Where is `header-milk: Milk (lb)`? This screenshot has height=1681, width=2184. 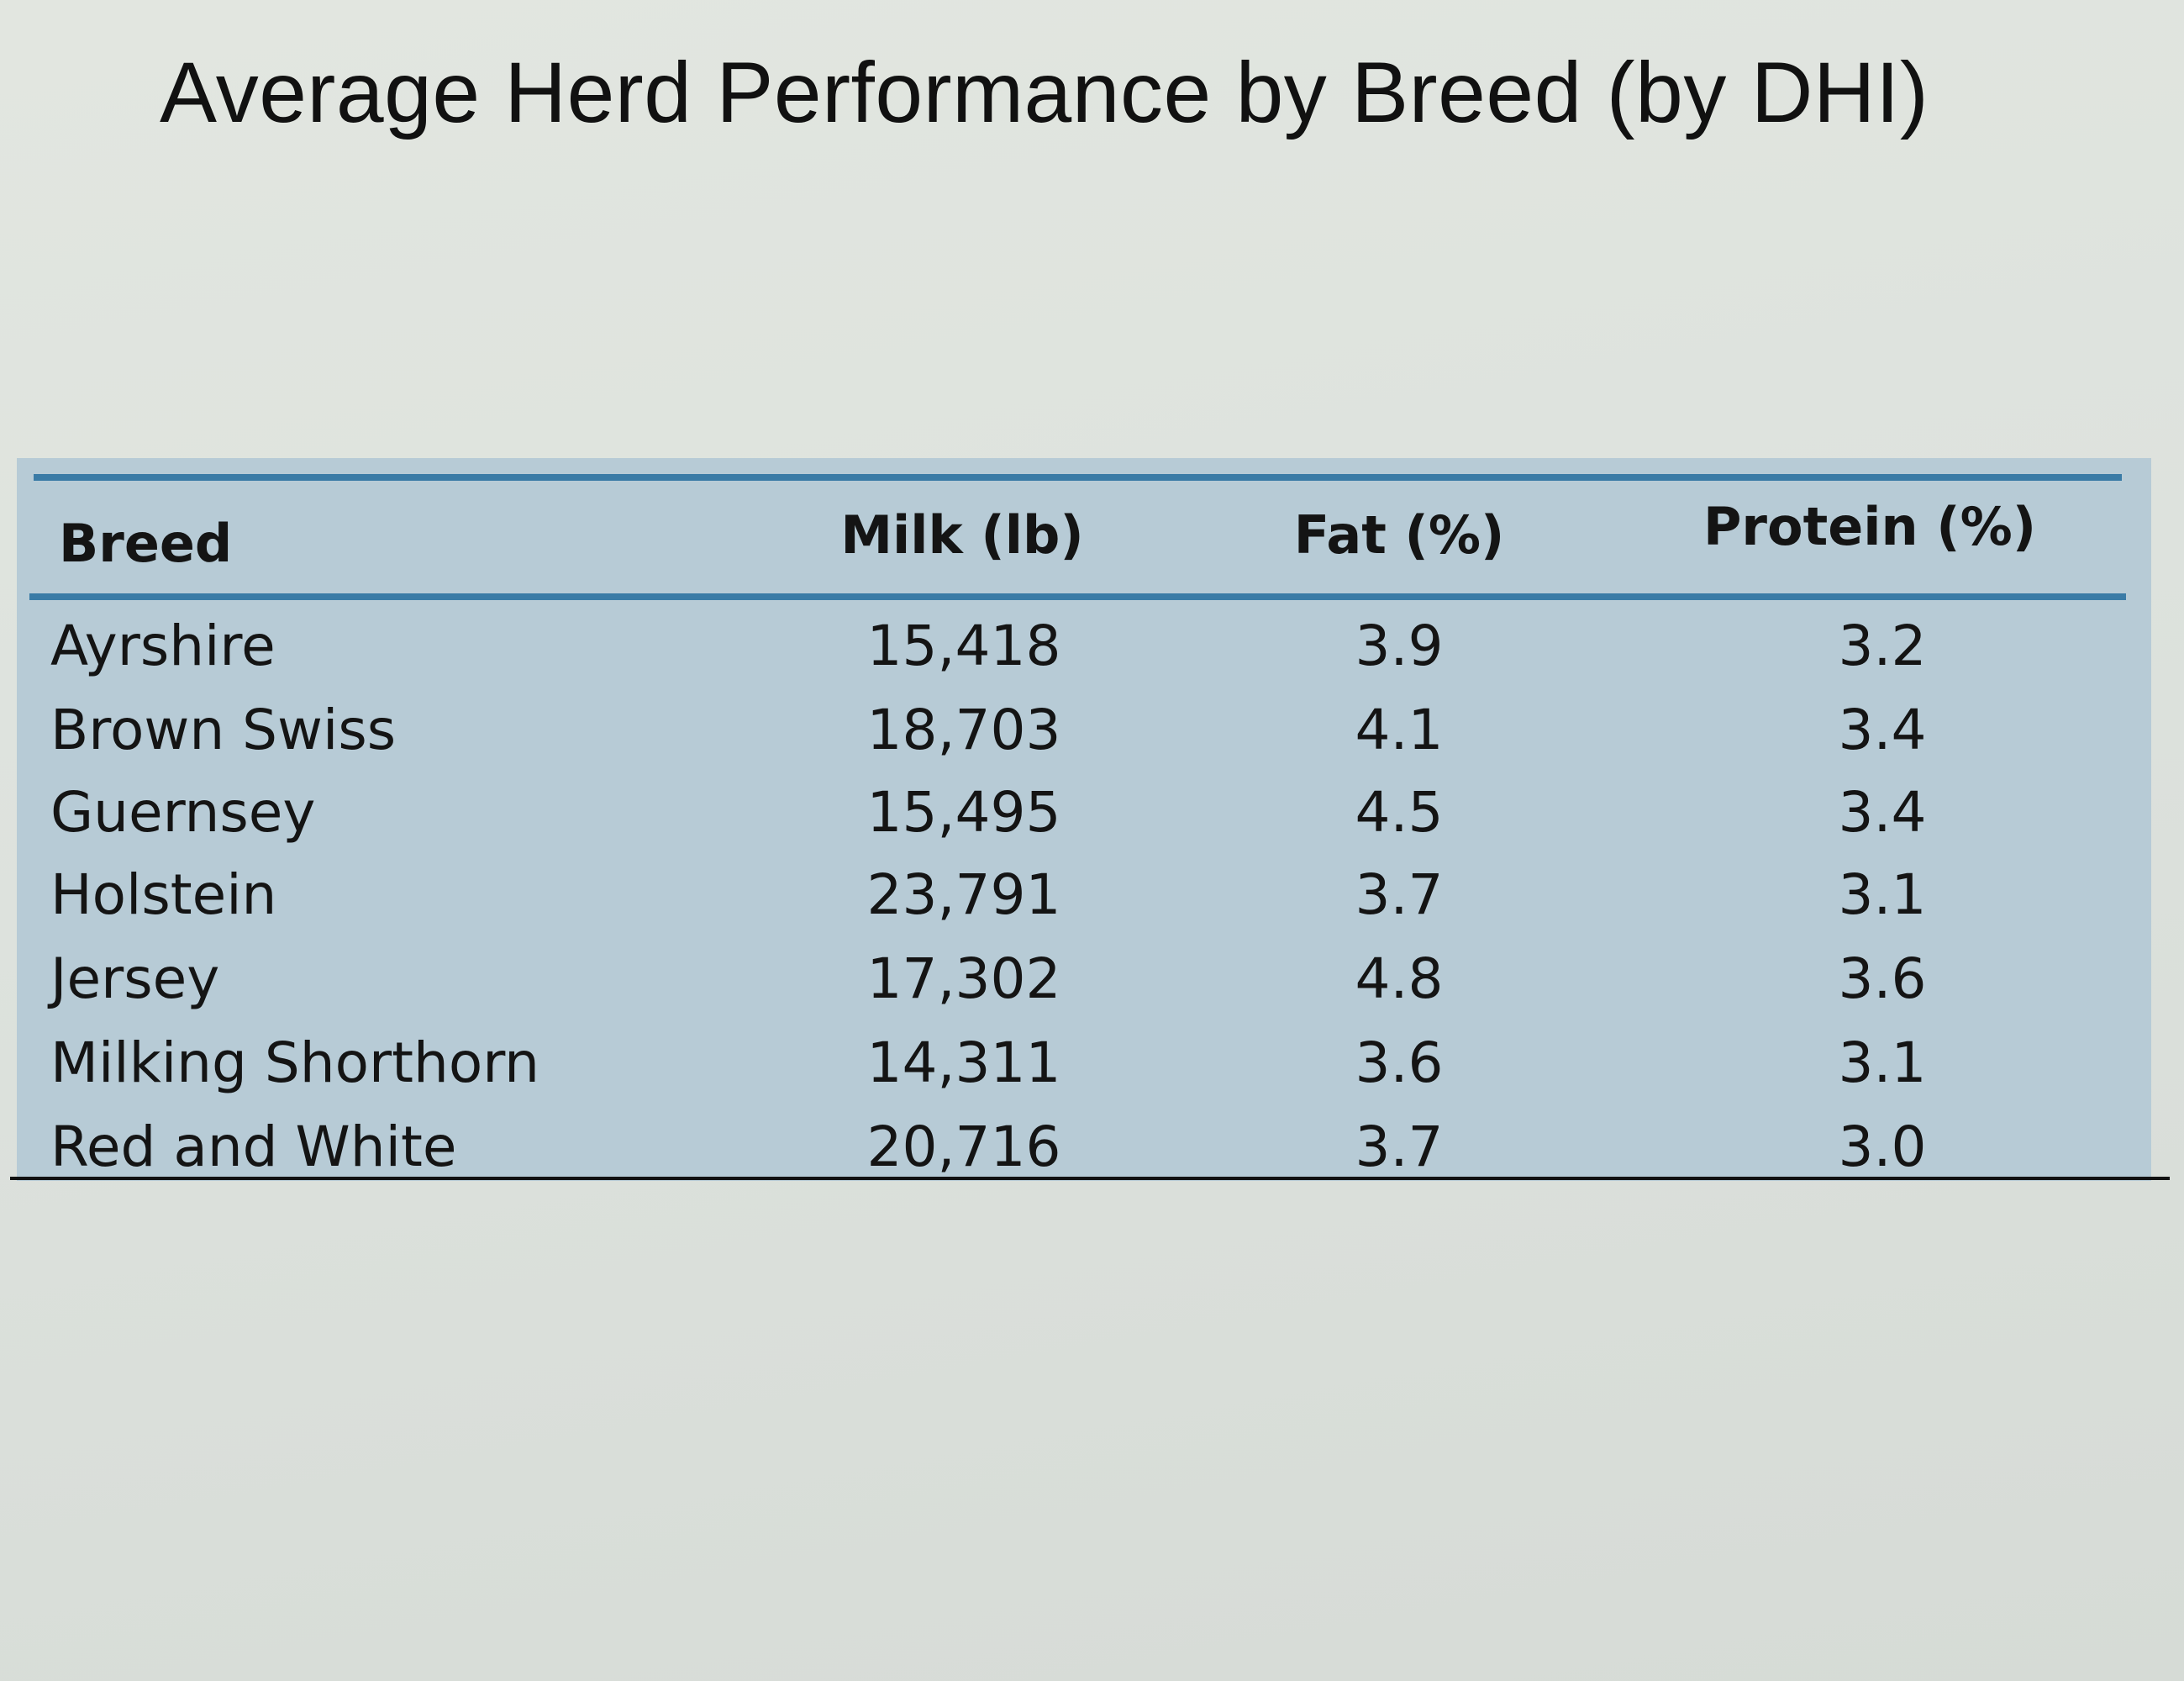 header-milk: Milk (lb) is located at coordinates (962, 535).